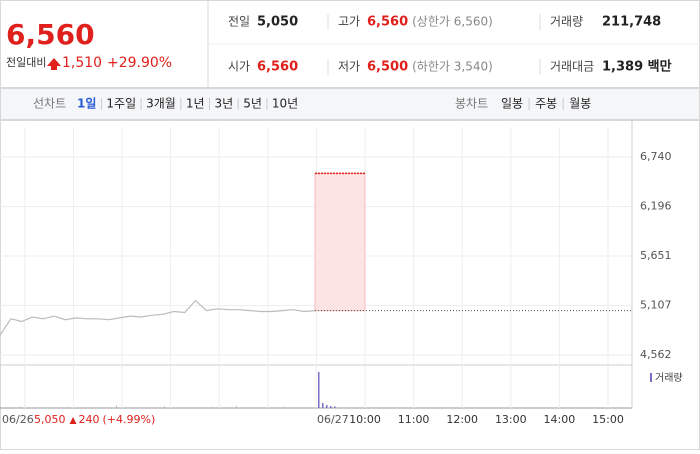  Describe the element at coordinates (89, 419) in the screenshot. I see `footer-change: 240` at that location.